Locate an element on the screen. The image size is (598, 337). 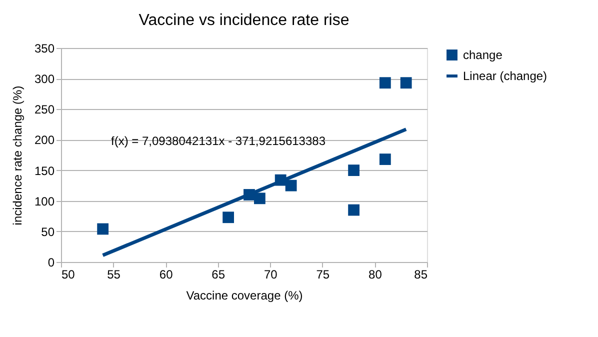
y-axis-title: incidence rate change (%) is located at coordinates (17, 156).